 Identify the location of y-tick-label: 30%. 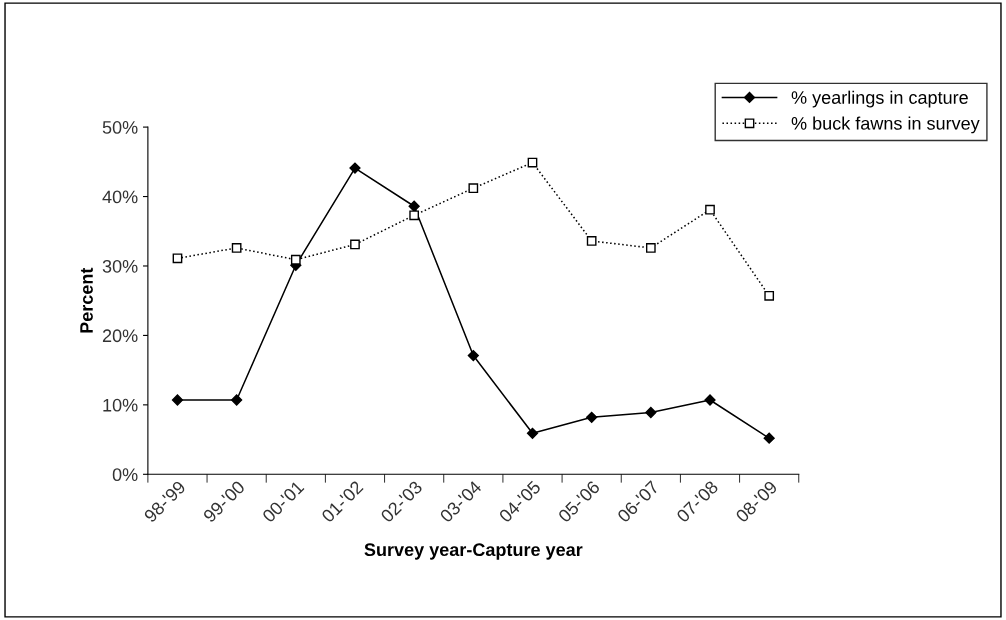
(120, 266).